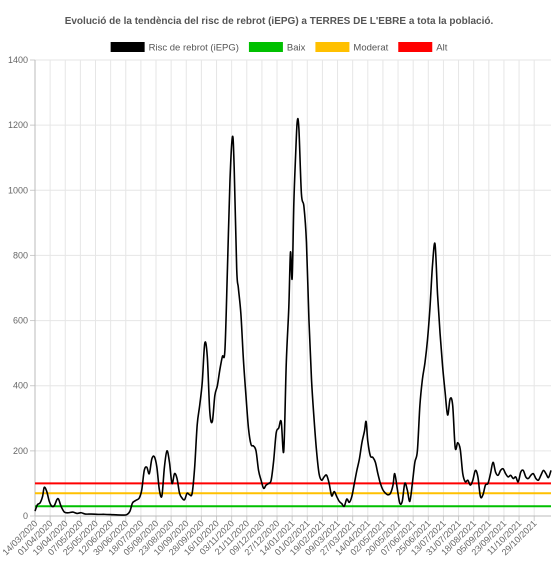  What do you see at coordinates (18, 288) in the screenshot?
I see `y-tick-labels: 0 200 400 600 800 1000 1200 1400` at bounding box center [18, 288].